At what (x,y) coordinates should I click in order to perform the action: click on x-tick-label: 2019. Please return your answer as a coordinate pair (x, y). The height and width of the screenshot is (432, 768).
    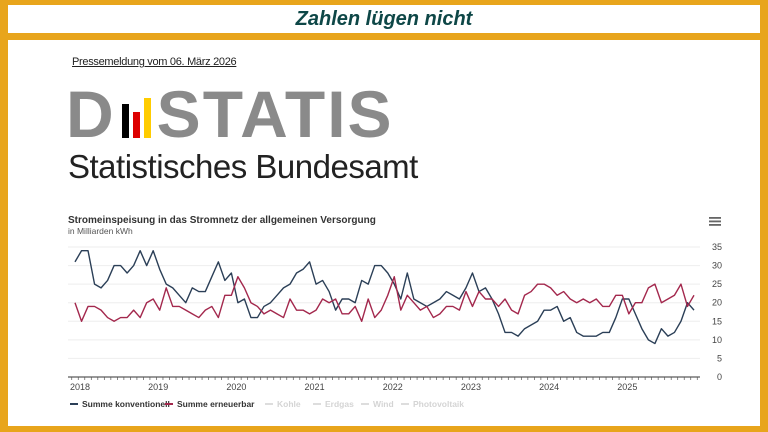
    Looking at the image, I should click on (158, 387).